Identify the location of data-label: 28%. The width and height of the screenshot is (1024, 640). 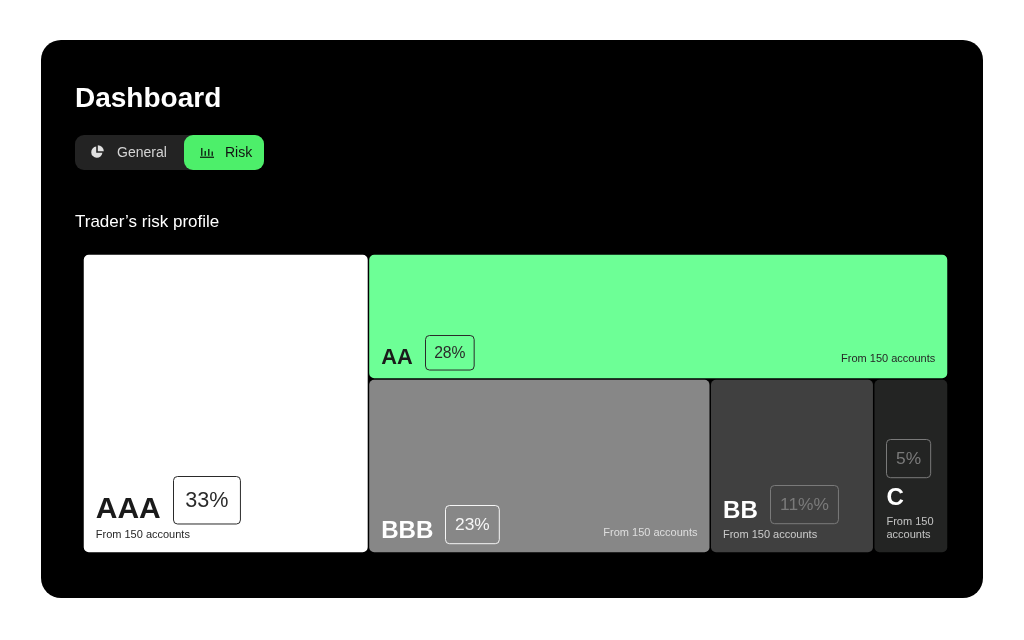
(450, 352).